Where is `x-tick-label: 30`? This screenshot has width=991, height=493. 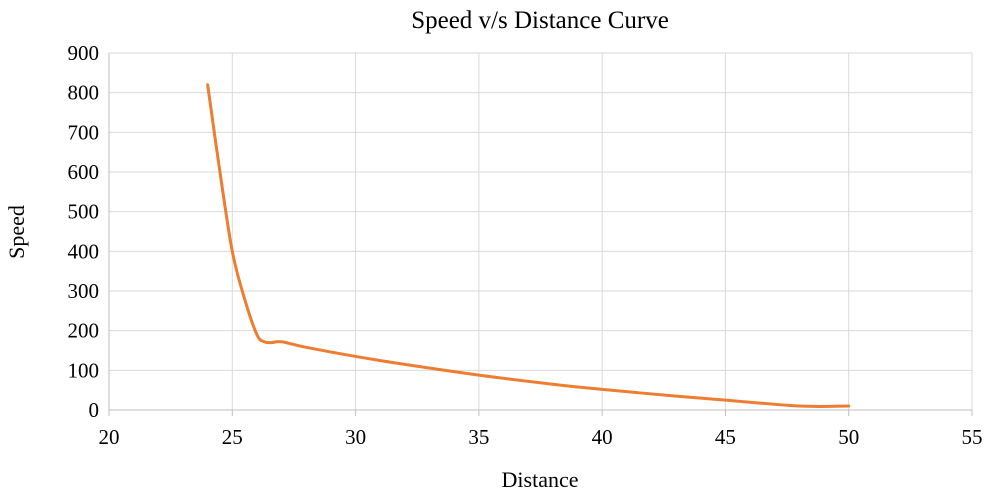
x-tick-label: 30 is located at coordinates (355, 437).